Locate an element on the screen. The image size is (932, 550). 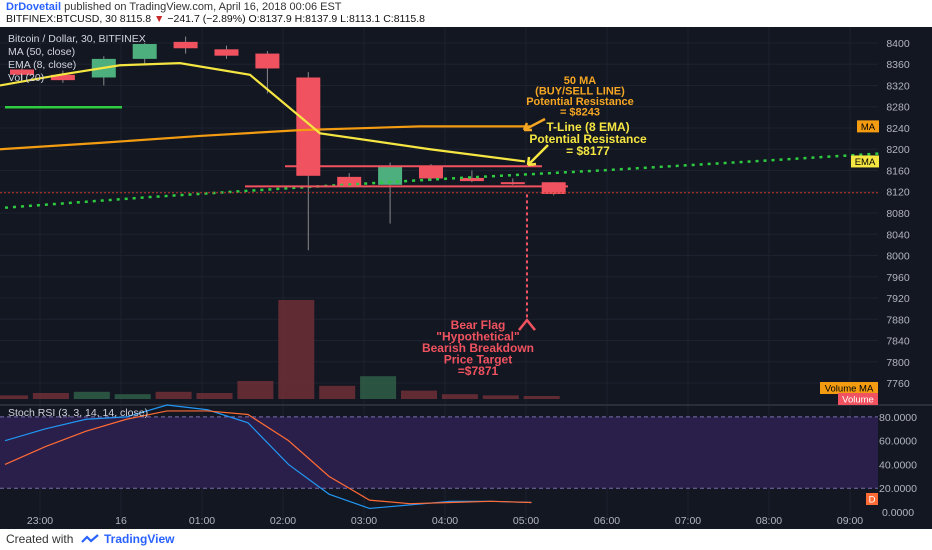
ema-line is located at coordinates (263, 112).